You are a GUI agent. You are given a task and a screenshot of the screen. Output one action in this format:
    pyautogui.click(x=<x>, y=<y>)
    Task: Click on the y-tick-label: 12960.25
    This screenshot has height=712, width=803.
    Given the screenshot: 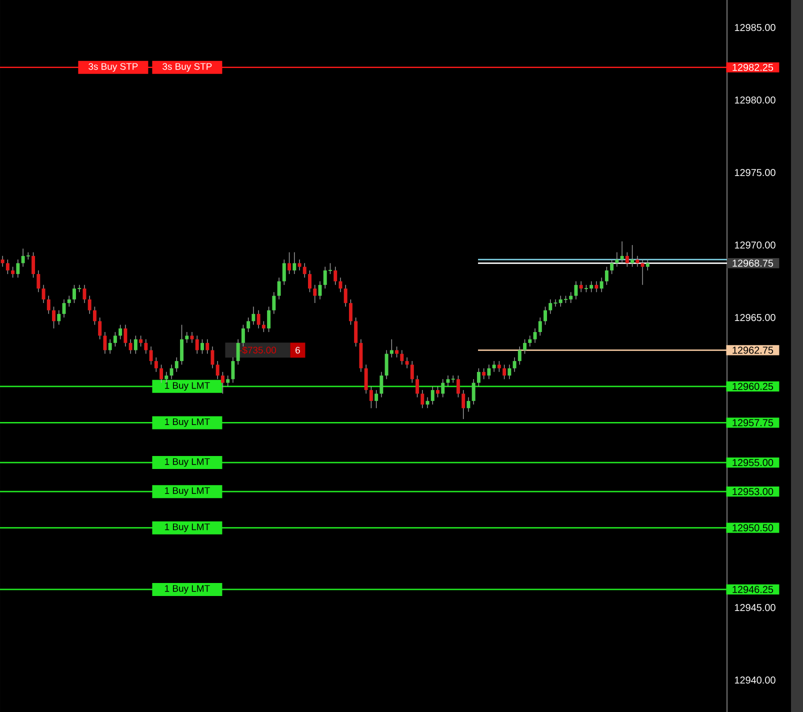 What is the action you would take?
    pyautogui.click(x=753, y=386)
    